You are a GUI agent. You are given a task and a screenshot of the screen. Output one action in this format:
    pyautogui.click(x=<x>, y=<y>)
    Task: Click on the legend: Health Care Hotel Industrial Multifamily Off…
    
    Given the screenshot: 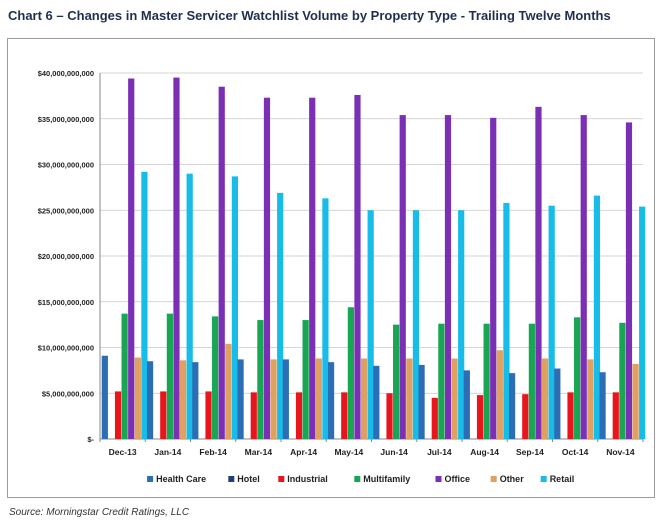 What is the action you would take?
    pyautogui.click(x=360, y=479)
    